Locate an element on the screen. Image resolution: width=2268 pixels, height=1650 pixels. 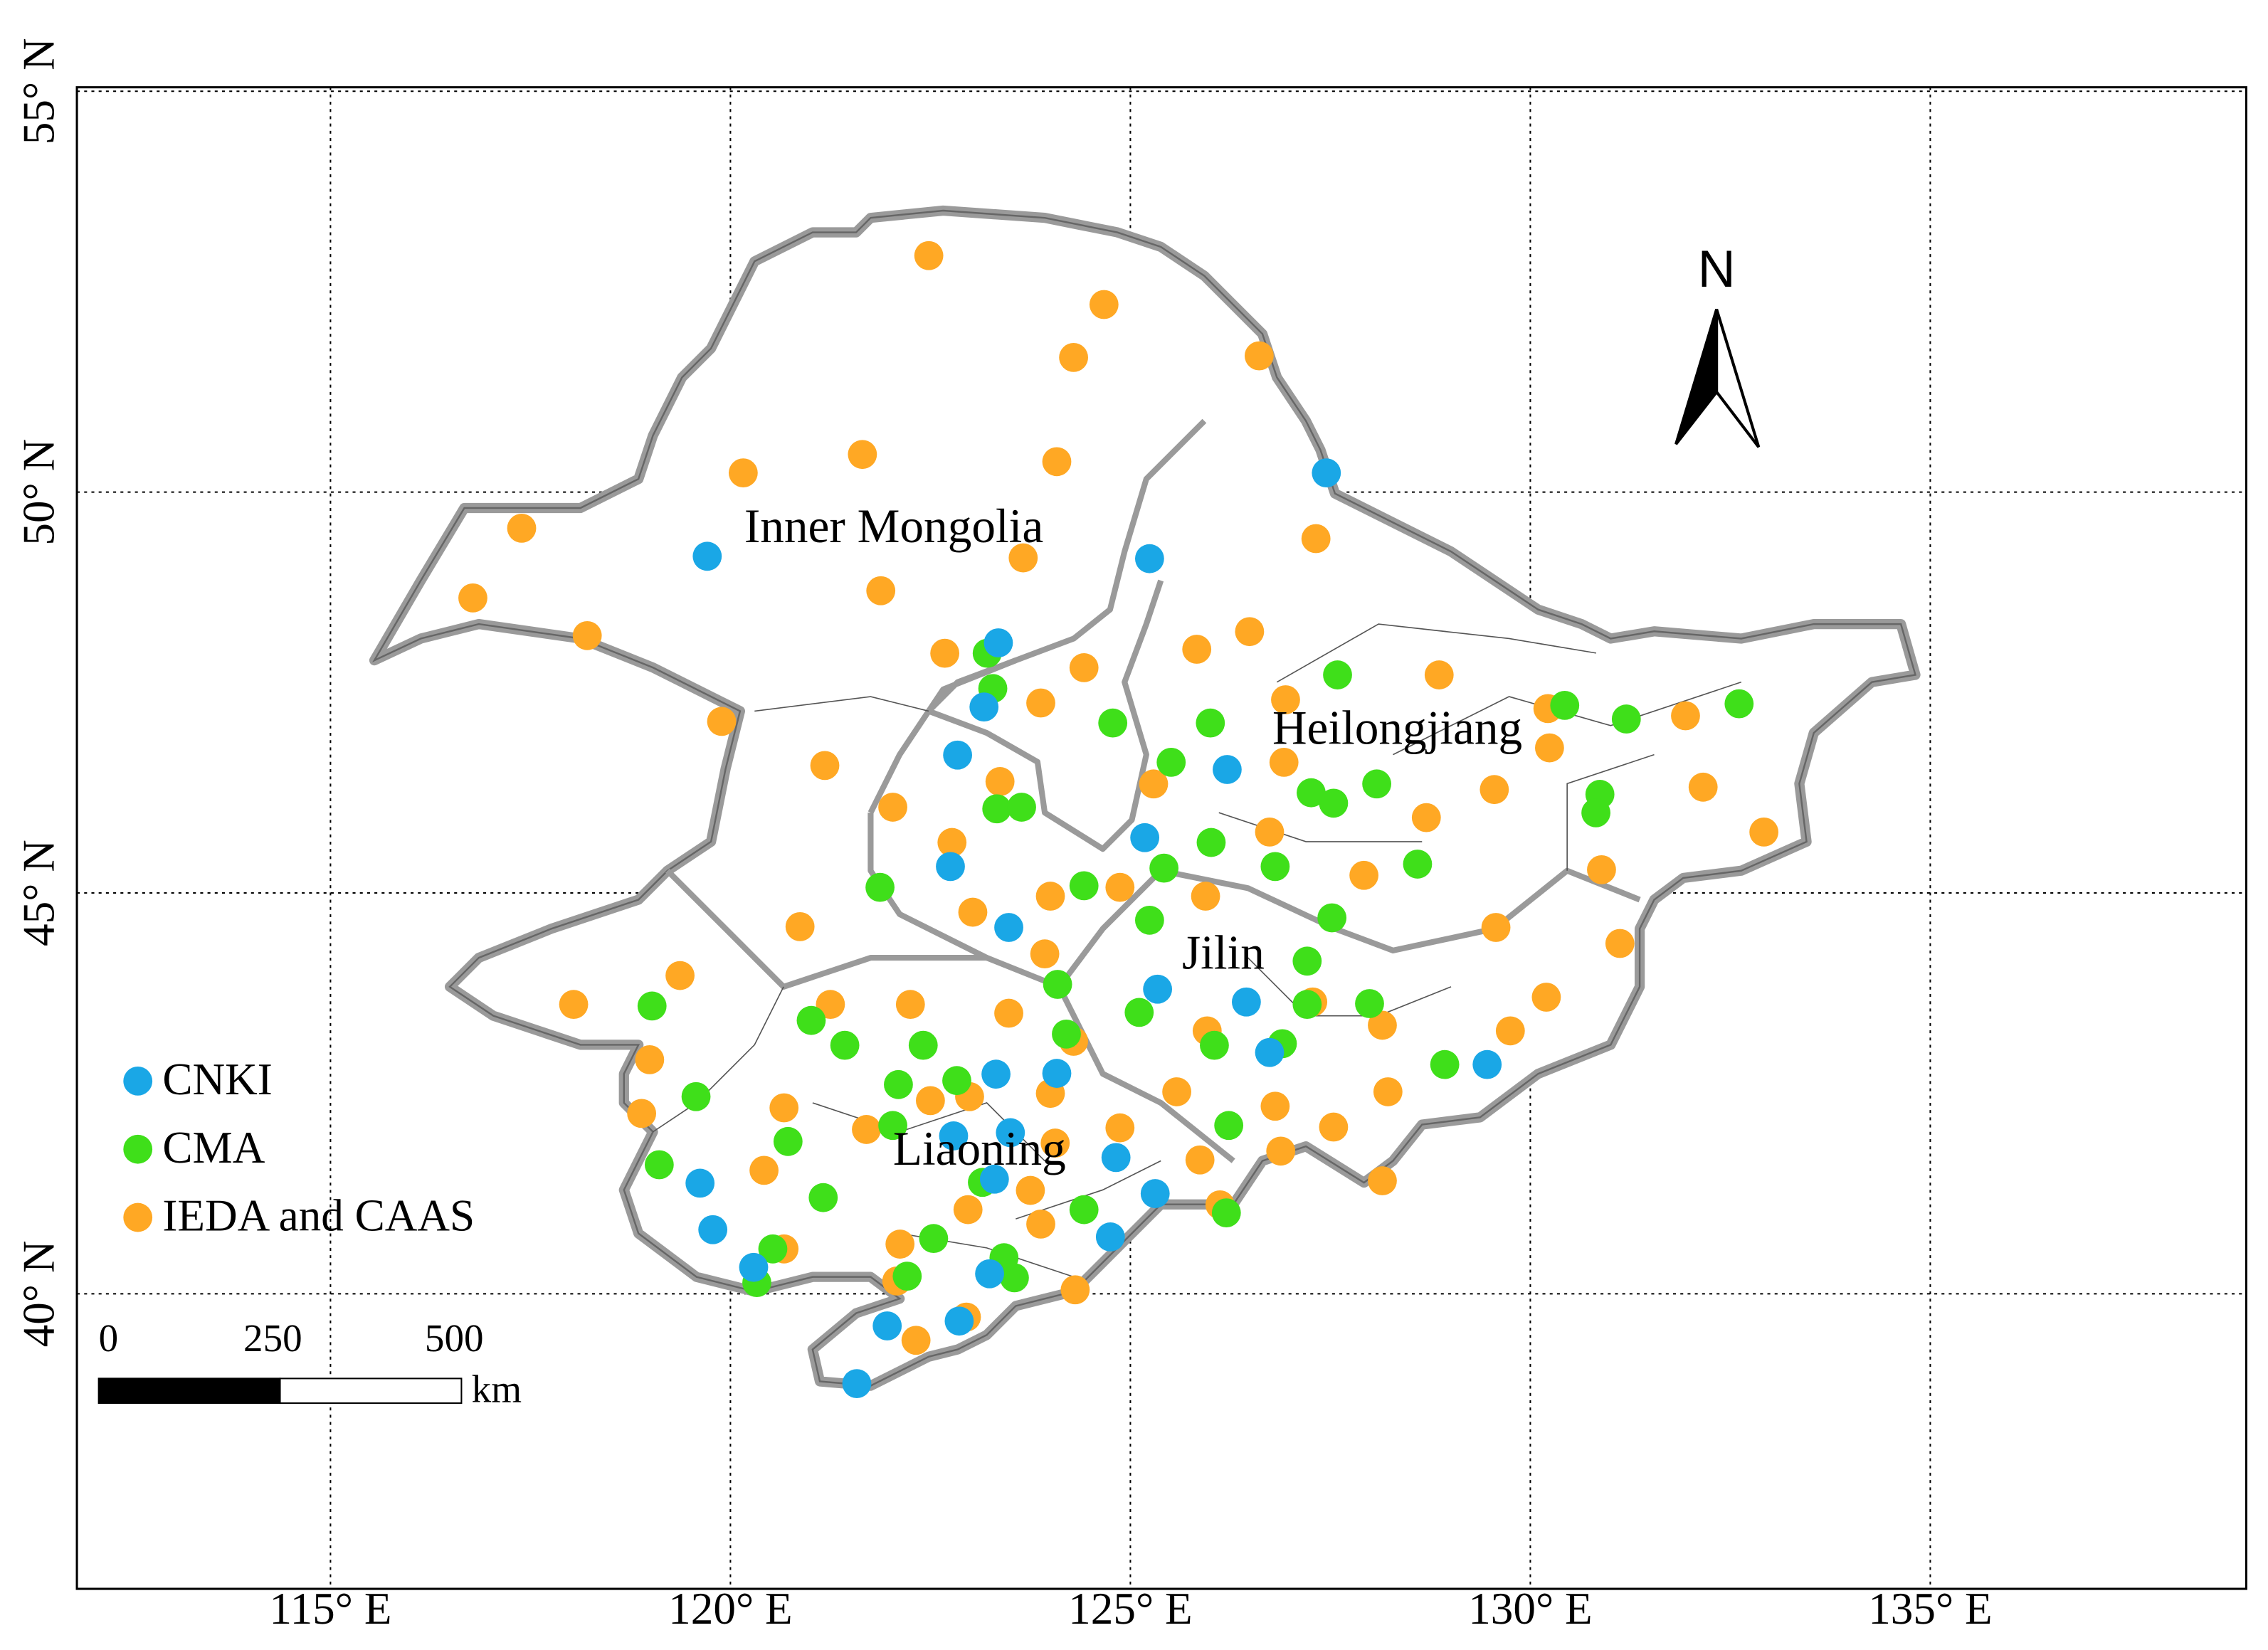
y-tick-label: 50° N is located at coordinates (39, 493).